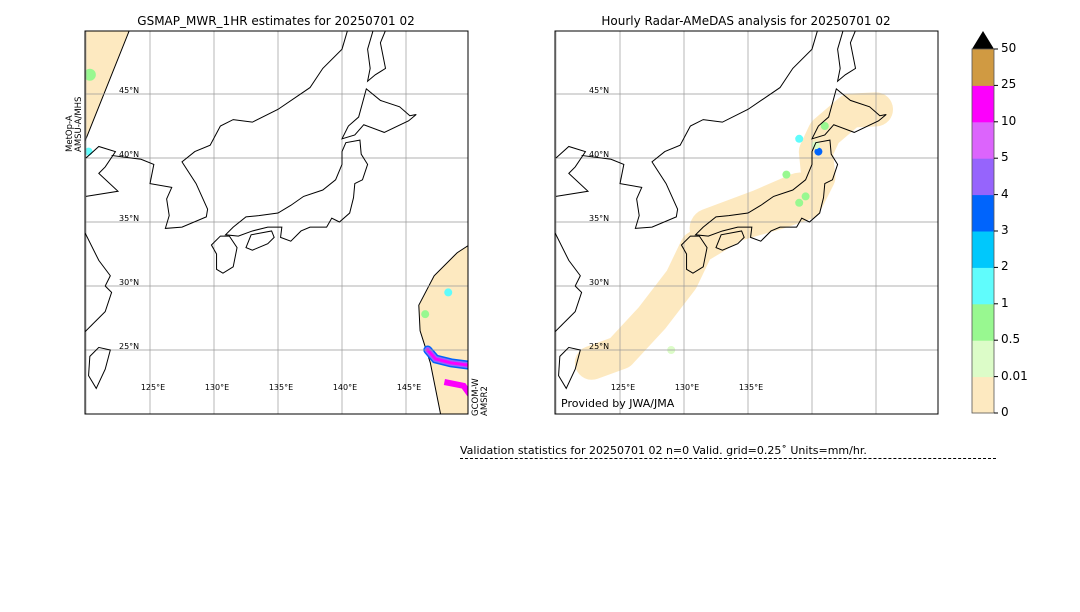 This screenshot has width=1080, height=612. What do you see at coordinates (79, 124) in the screenshot?
I see `sensor-instrument: AMSU-A/MHS` at bounding box center [79, 124].